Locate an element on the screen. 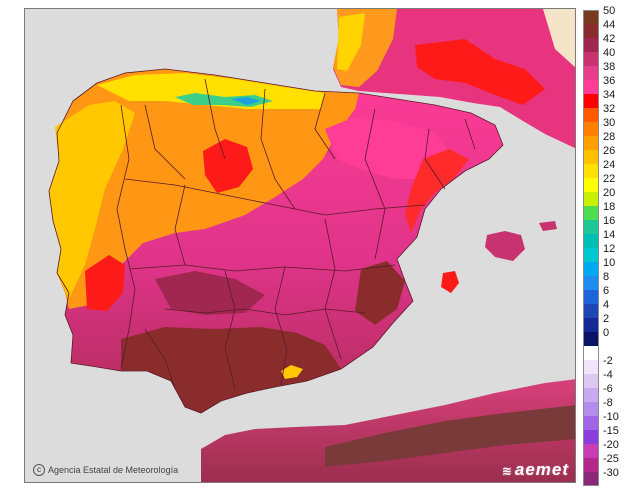 The height and width of the screenshot is (500, 630). legend-label: 0 is located at coordinates (606, 333).